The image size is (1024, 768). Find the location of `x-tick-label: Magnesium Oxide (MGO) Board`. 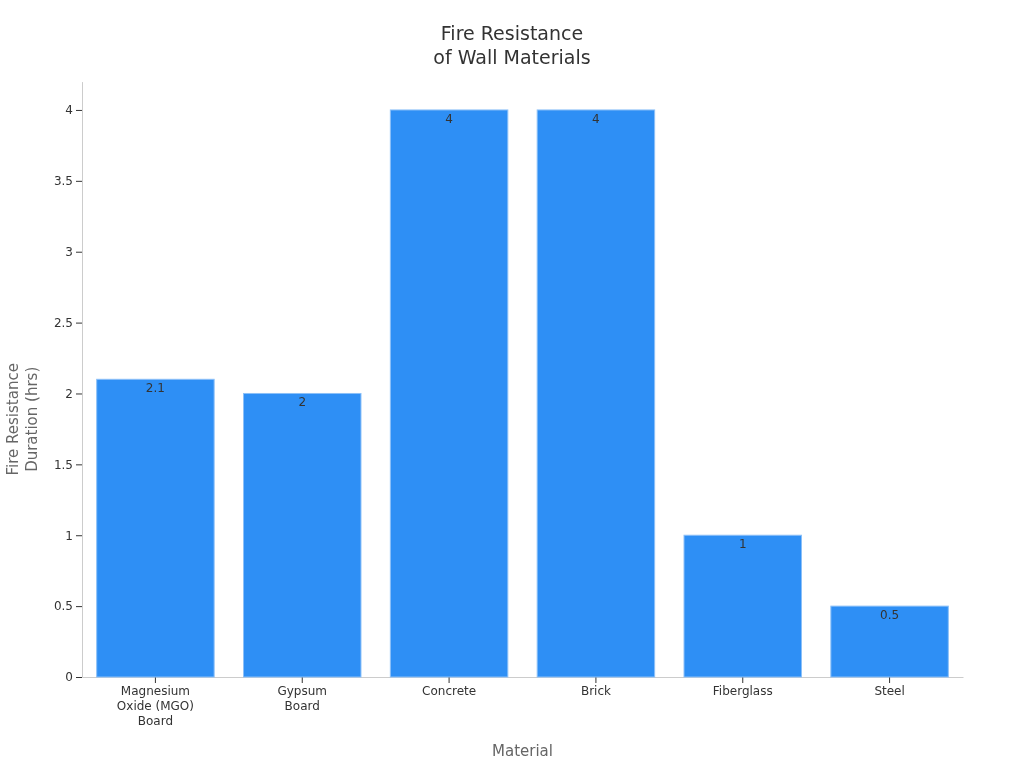

x-tick-label: Magnesium Oxide (MGO) Board is located at coordinates (155, 705).